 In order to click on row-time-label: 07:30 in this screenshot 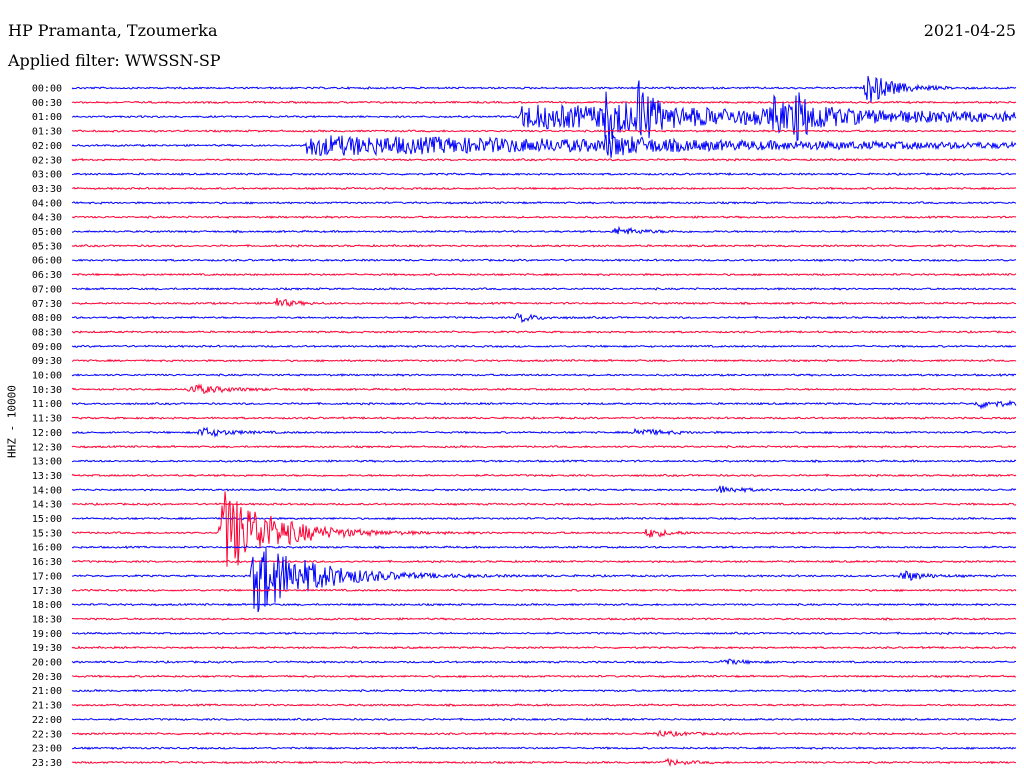, I will do `click(47, 304)`.